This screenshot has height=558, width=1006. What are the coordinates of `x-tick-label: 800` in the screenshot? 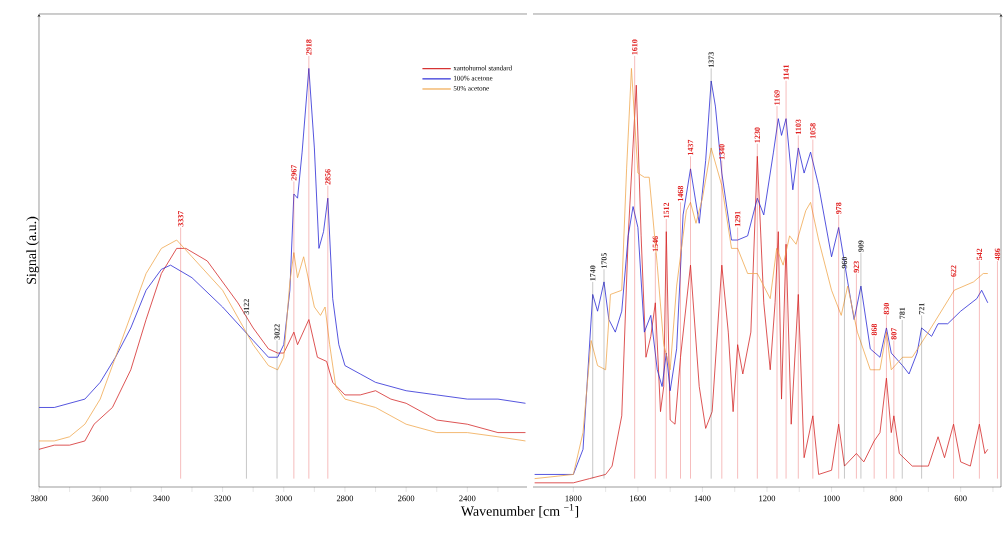 It's located at (896, 498).